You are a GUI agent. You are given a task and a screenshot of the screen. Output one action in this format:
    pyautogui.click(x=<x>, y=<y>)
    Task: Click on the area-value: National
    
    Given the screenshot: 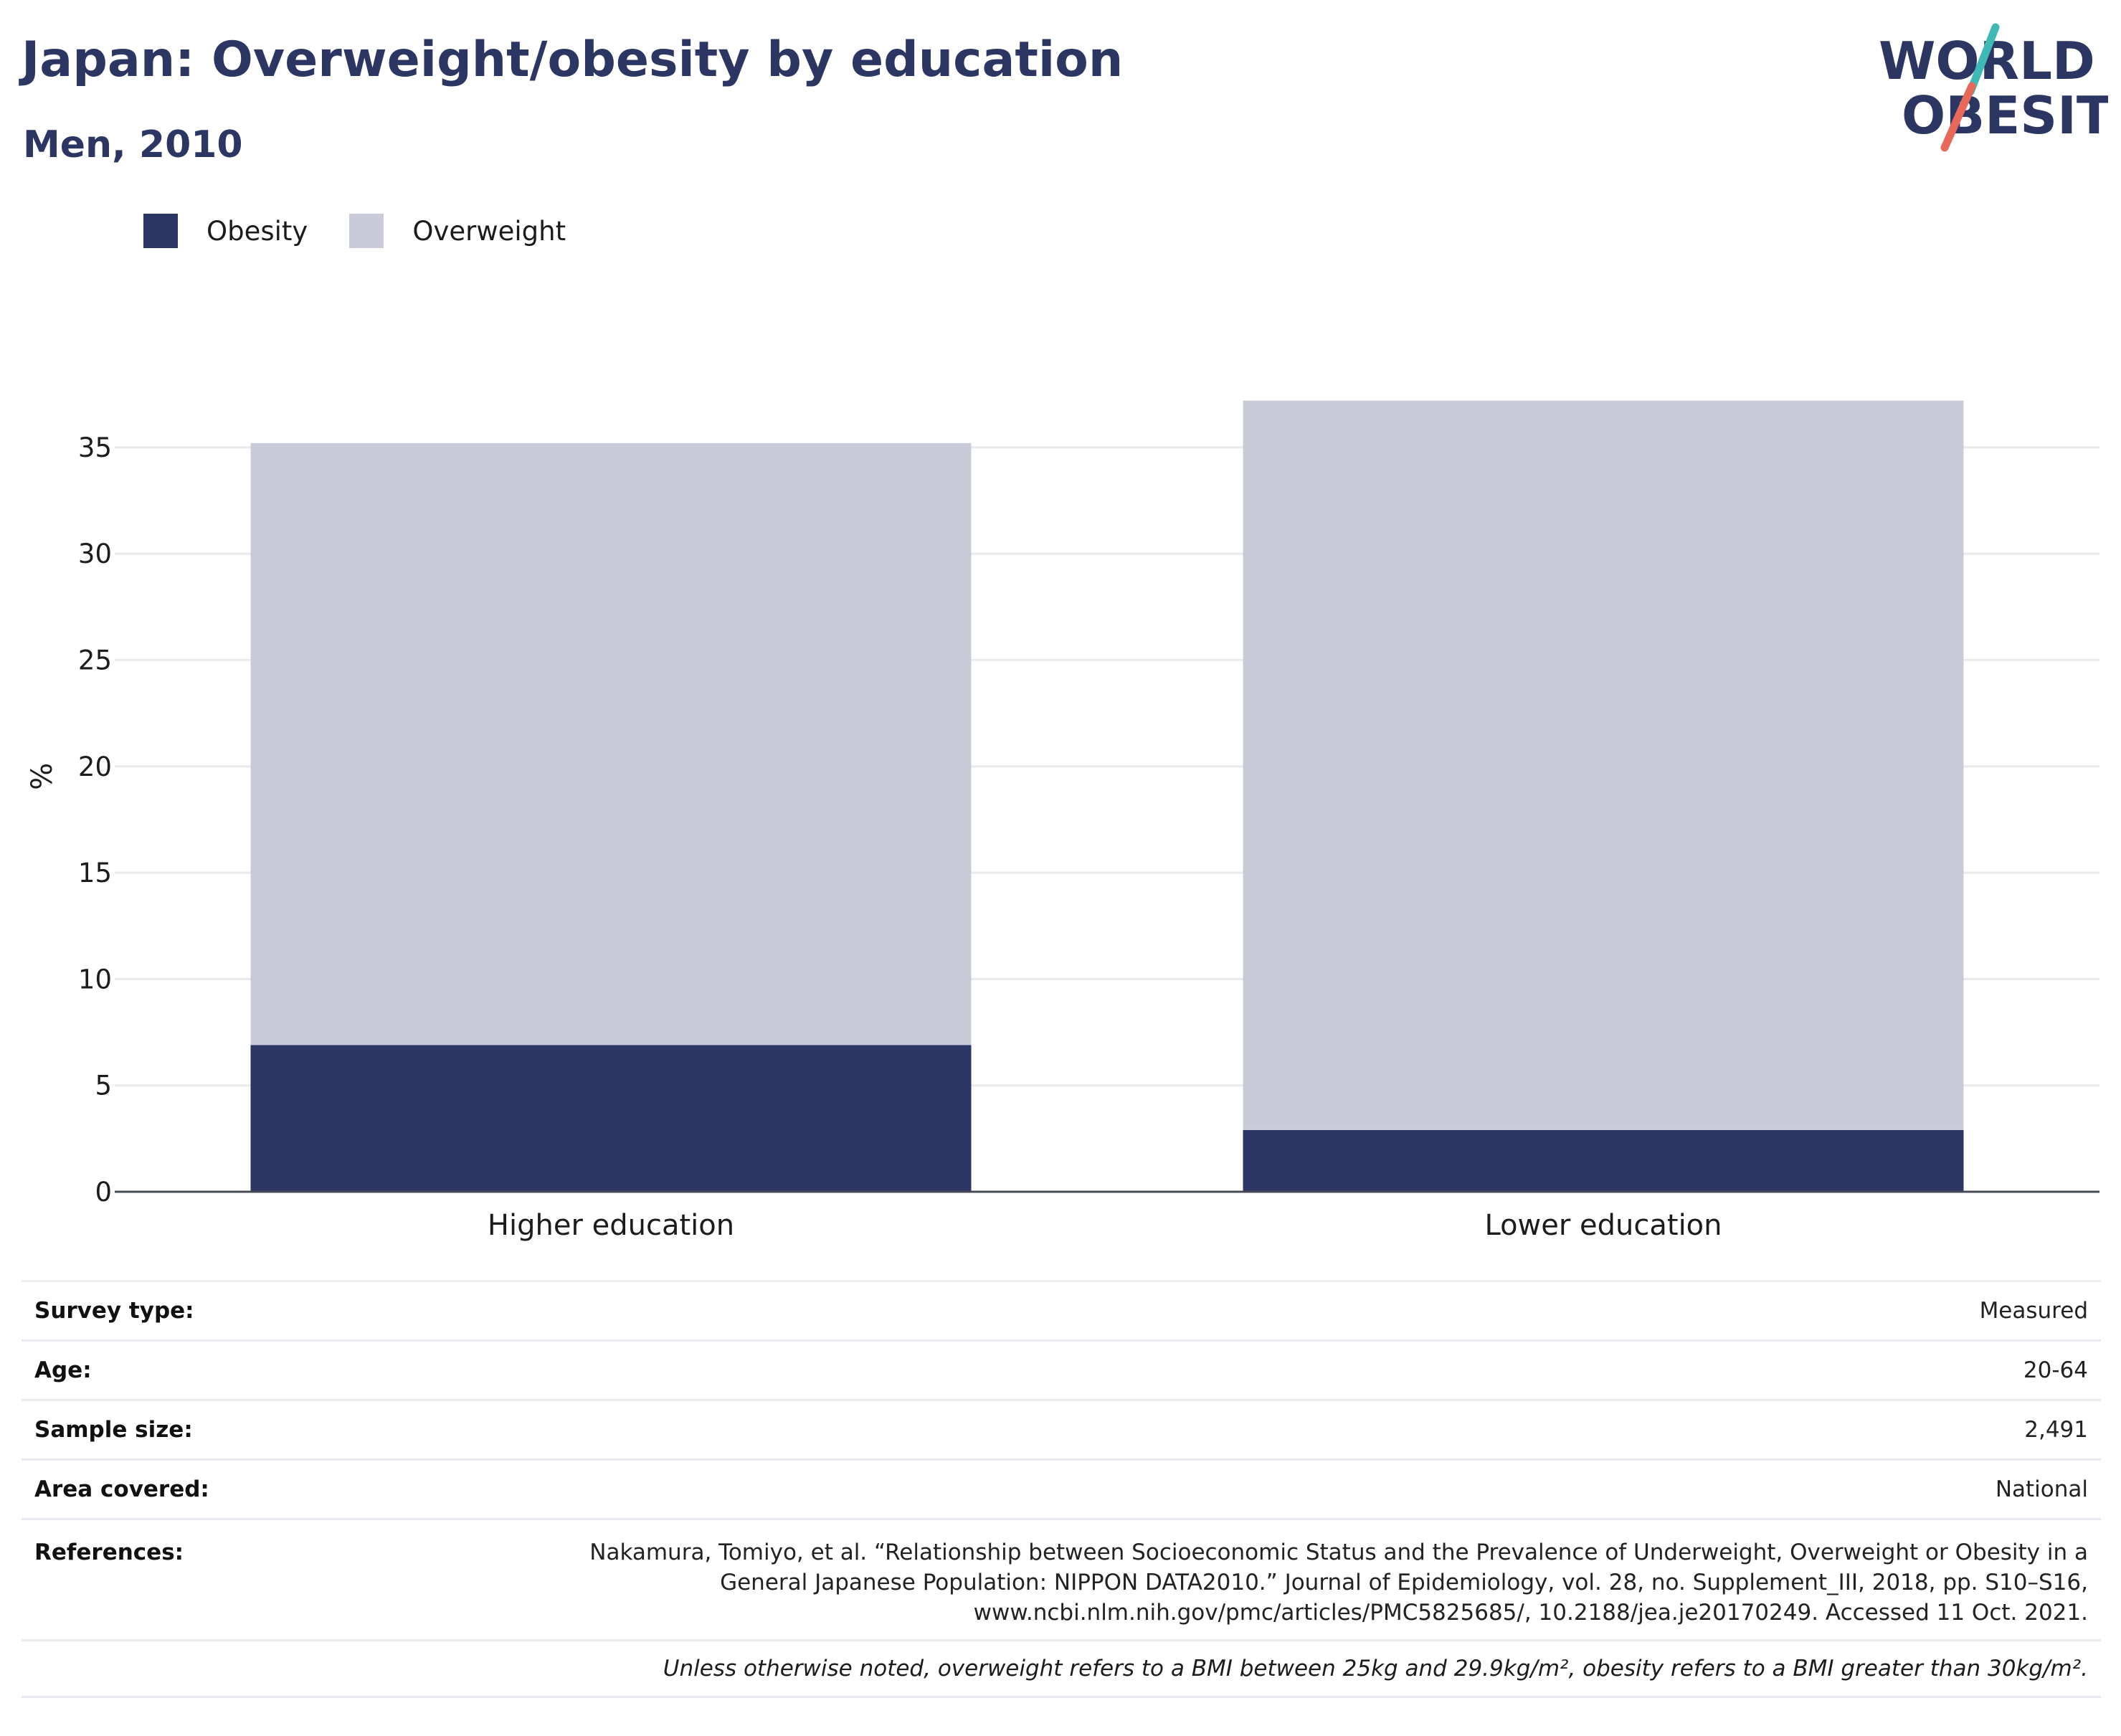 What is the action you would take?
    pyautogui.click(x=1325, y=1489)
    